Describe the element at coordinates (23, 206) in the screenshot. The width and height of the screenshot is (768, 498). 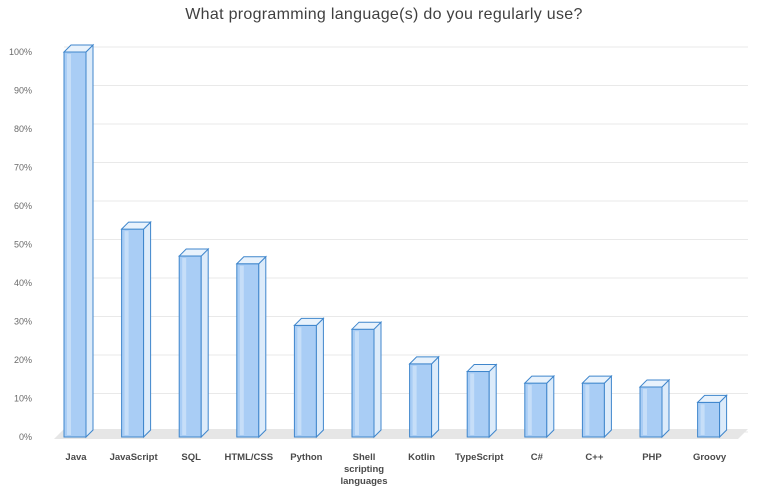
I see `y-tick-label: 60%` at that location.